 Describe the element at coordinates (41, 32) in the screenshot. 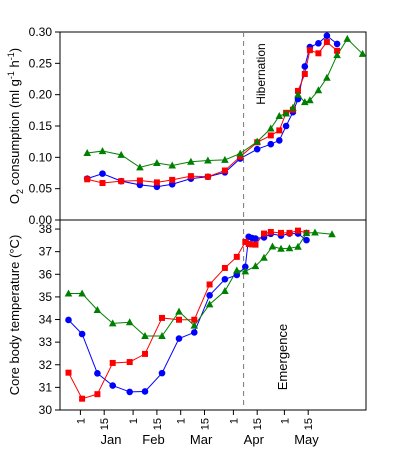

I see `top-y-tick-label: 0.30` at that location.